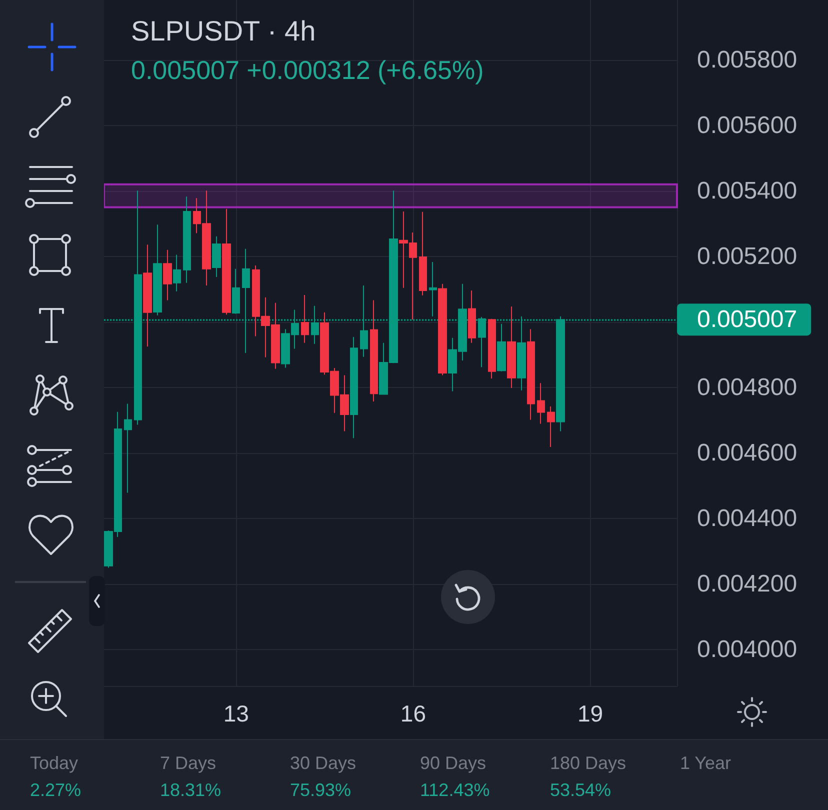 The height and width of the screenshot is (810, 828). What do you see at coordinates (54, 763) in the screenshot?
I see `text: Today` at bounding box center [54, 763].